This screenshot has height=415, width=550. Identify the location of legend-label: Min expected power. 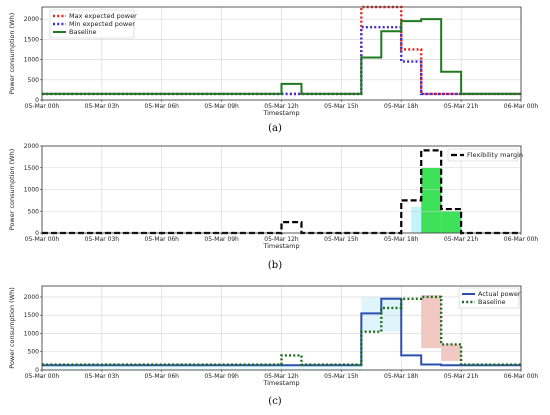
(102, 24).